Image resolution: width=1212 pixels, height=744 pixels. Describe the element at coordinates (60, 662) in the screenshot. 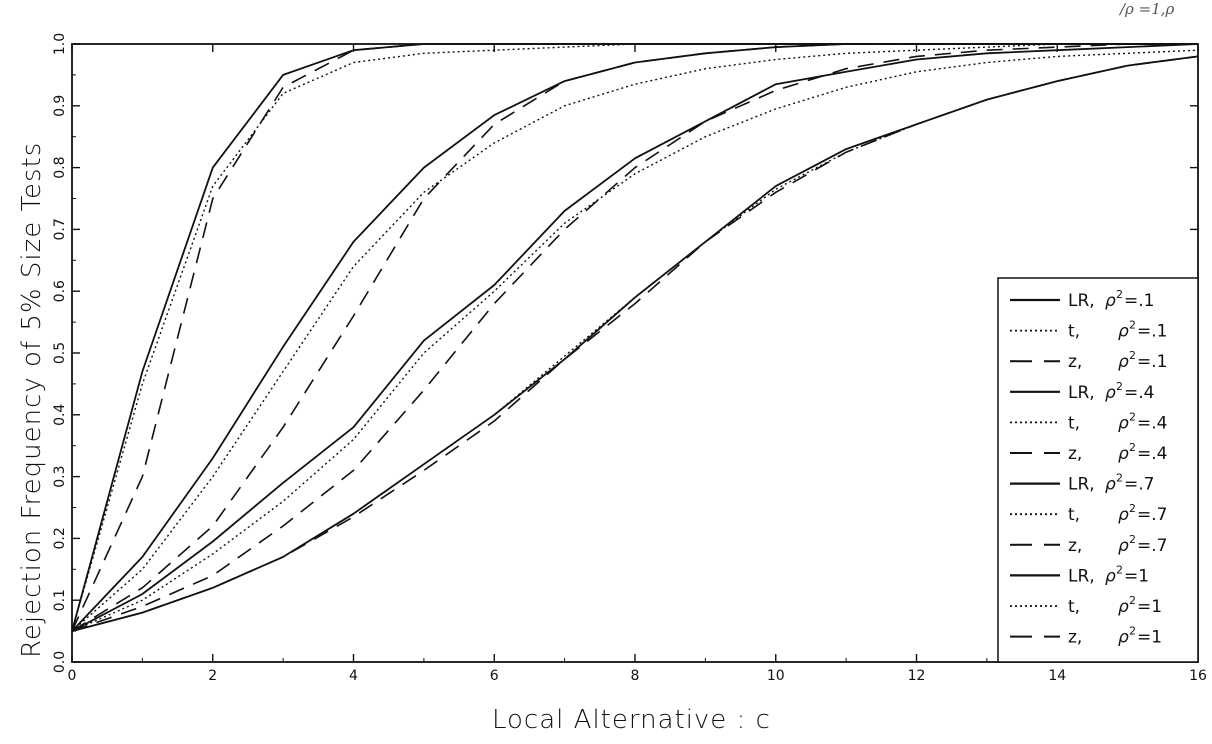

I see `y-tick-label: 0.0` at that location.